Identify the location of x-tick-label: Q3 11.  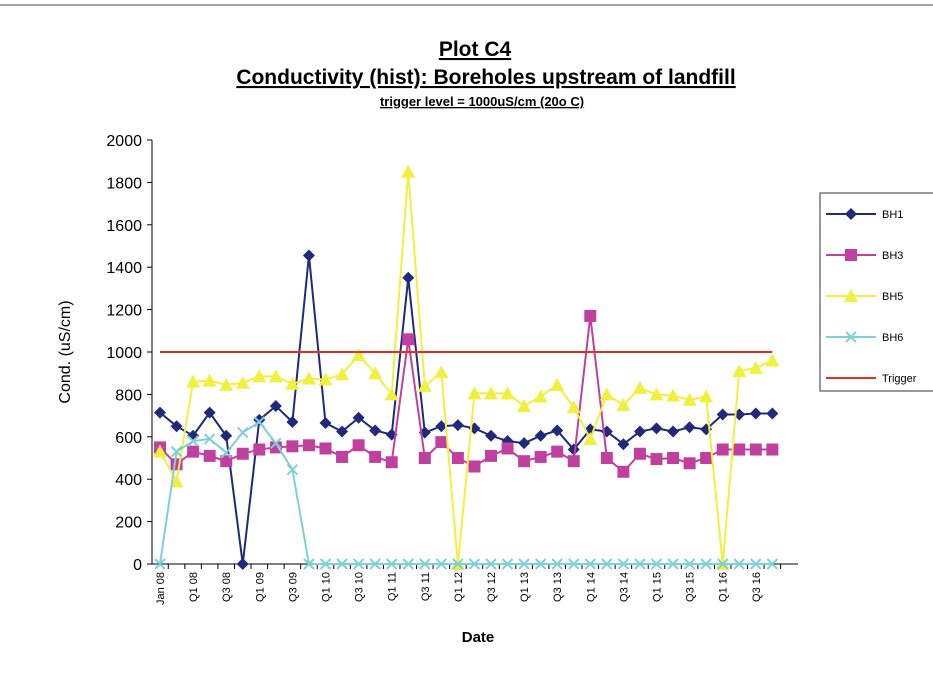
(426, 586).